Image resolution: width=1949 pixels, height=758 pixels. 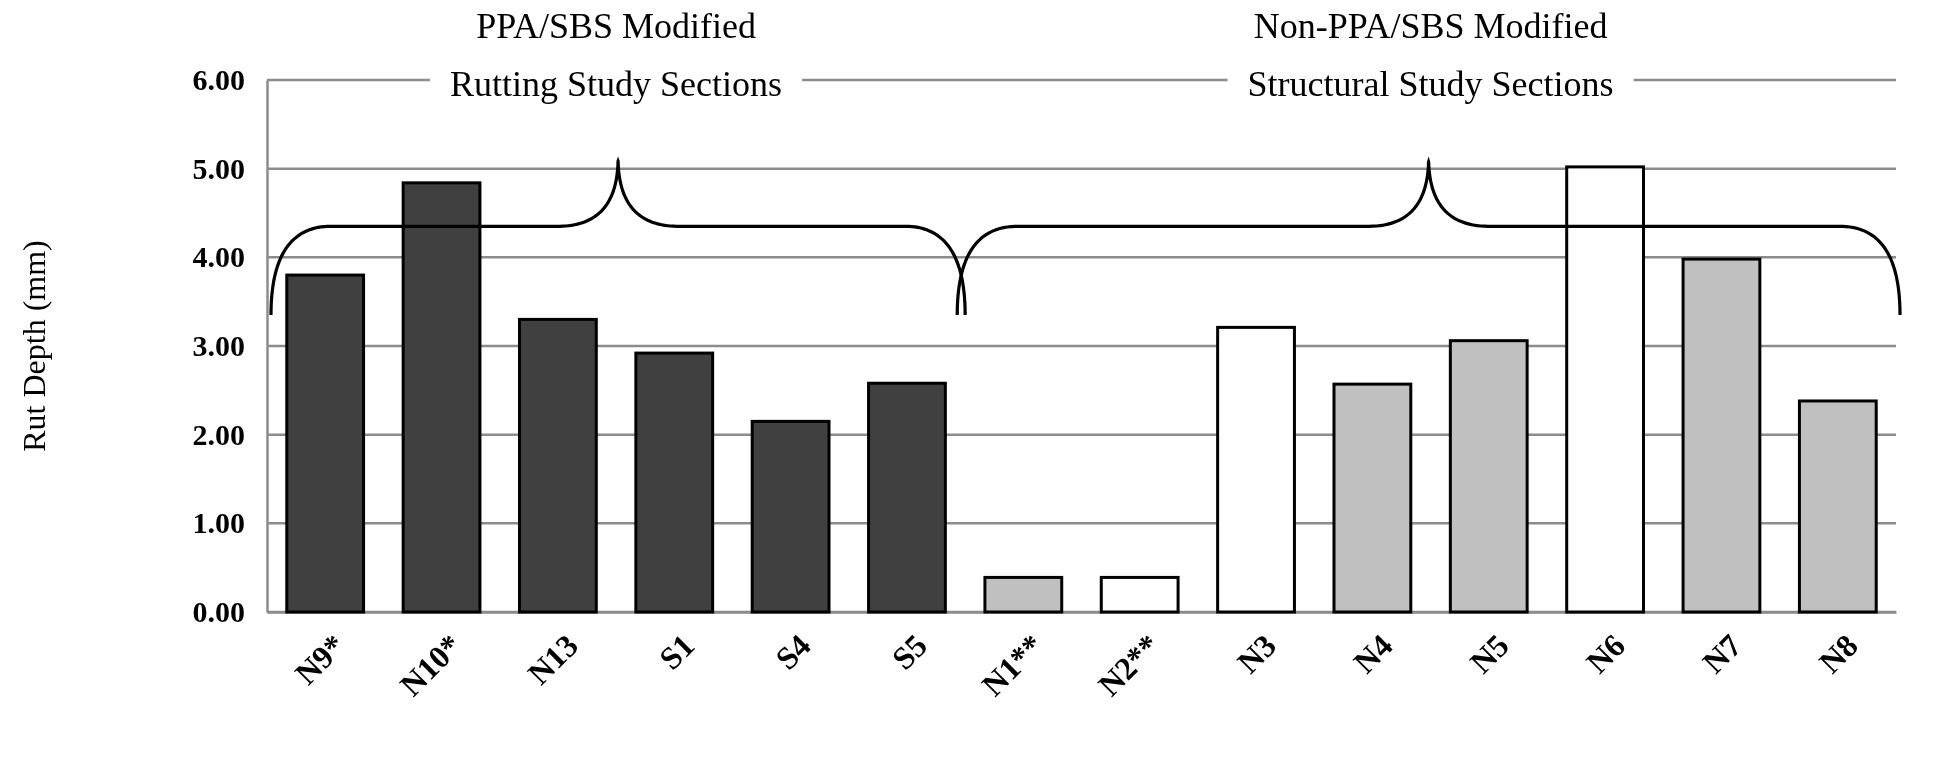 I want to click on x-tick-label: N9*, so click(x=320, y=659).